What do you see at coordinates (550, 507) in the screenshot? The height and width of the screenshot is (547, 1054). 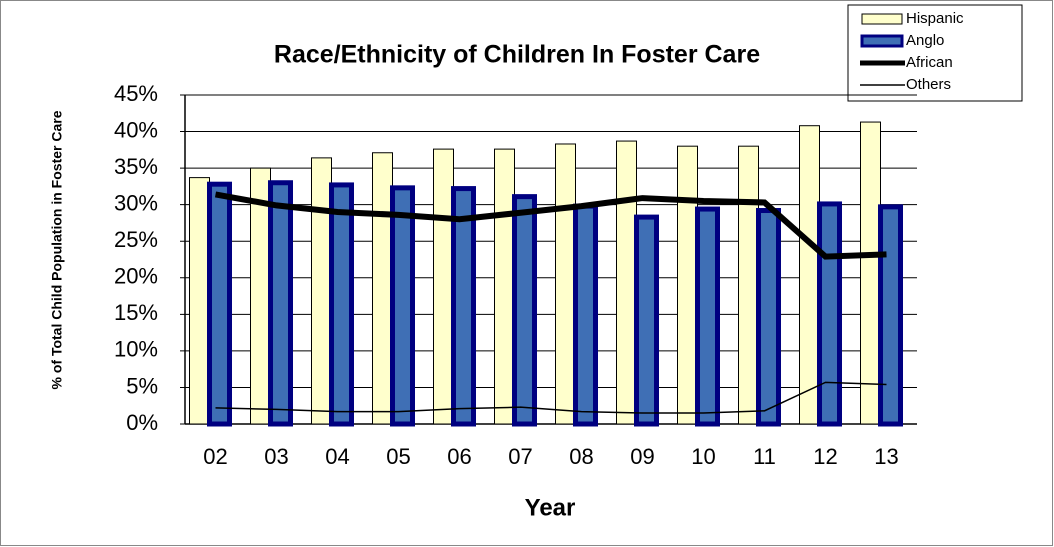 I see `x-axis-label: Year` at bounding box center [550, 507].